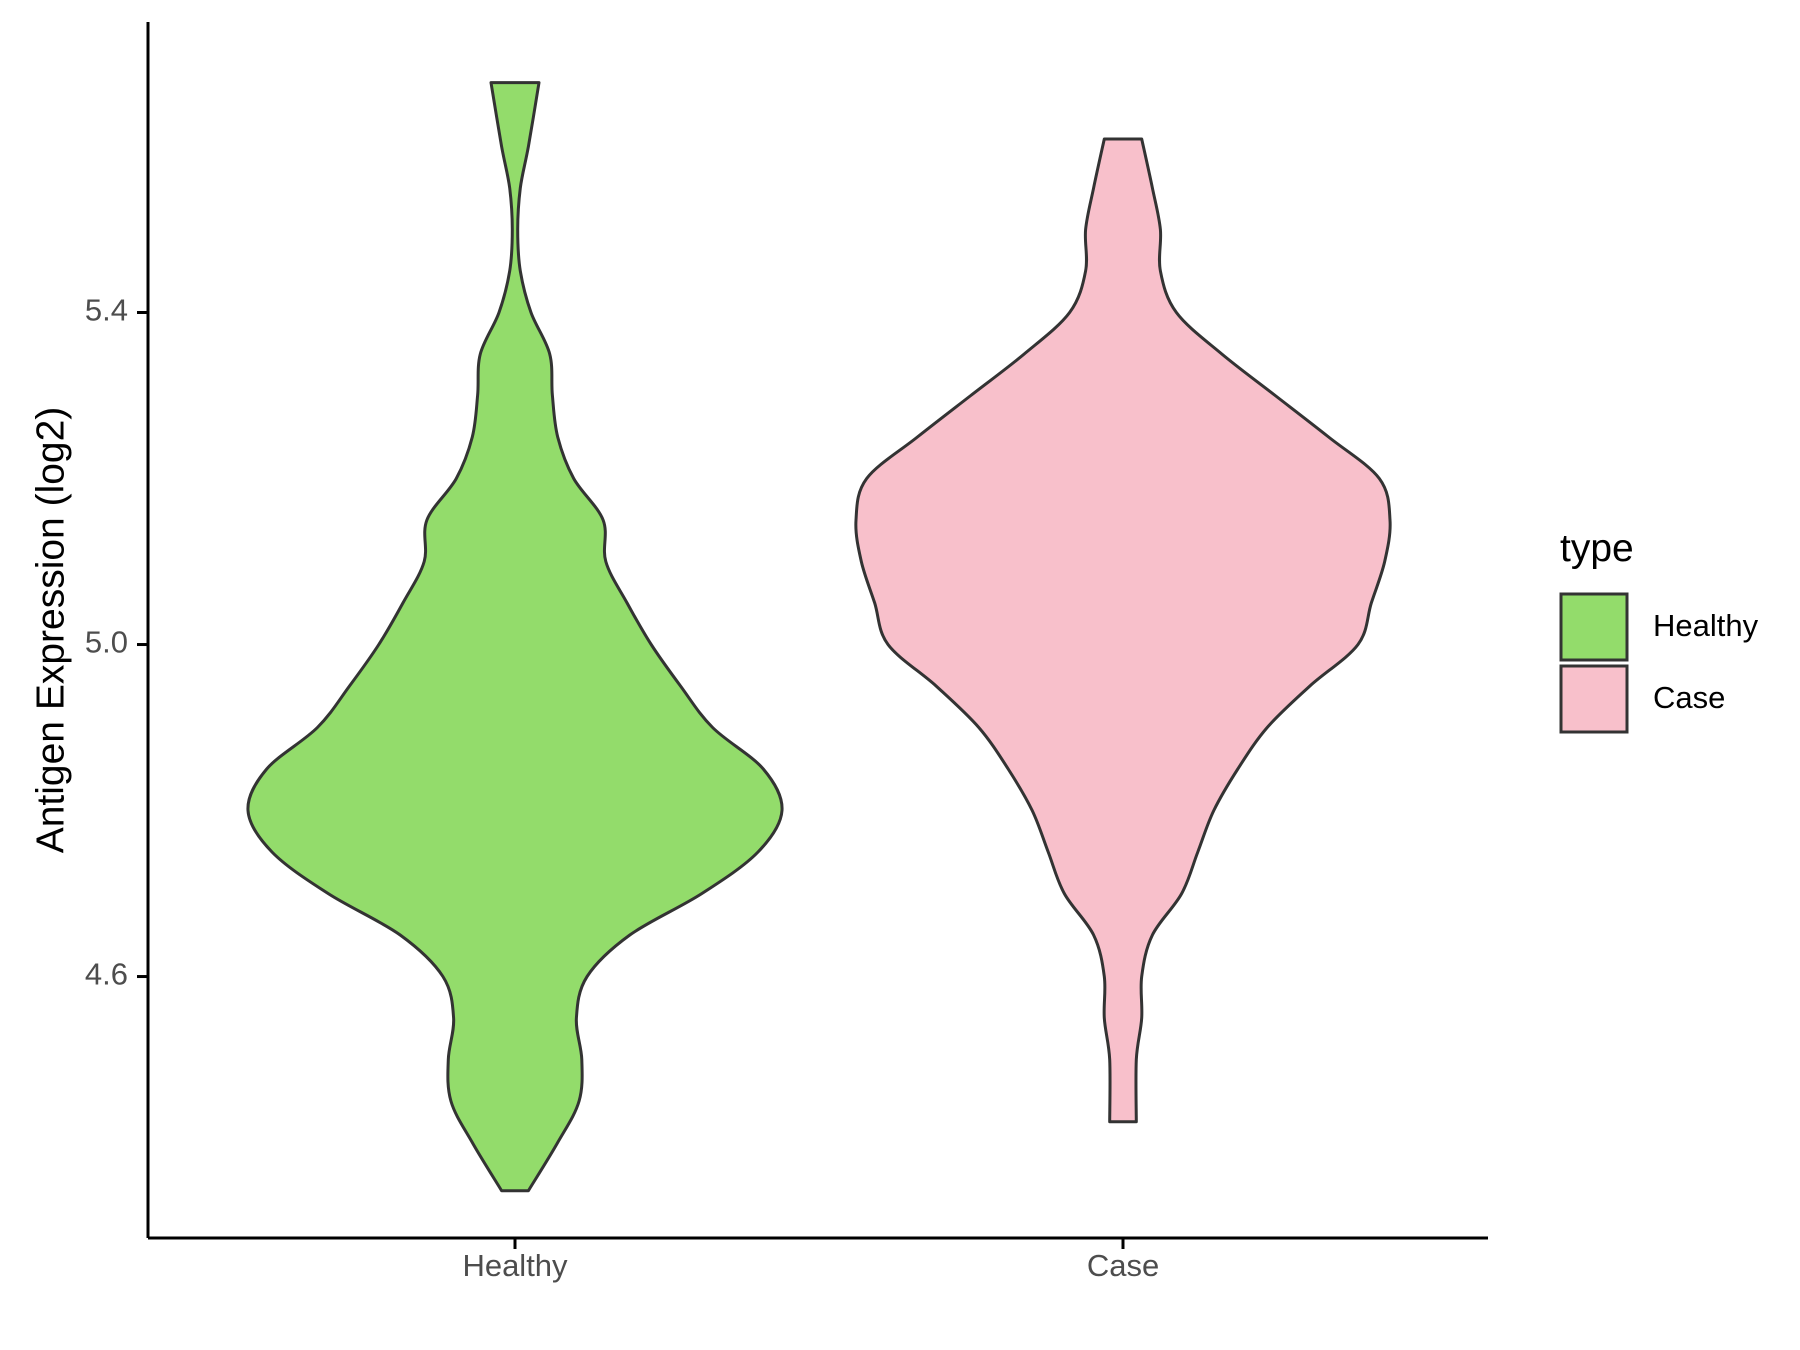  I want to click on x-axis-ticks: Healthy Case, so click(810, 1260).